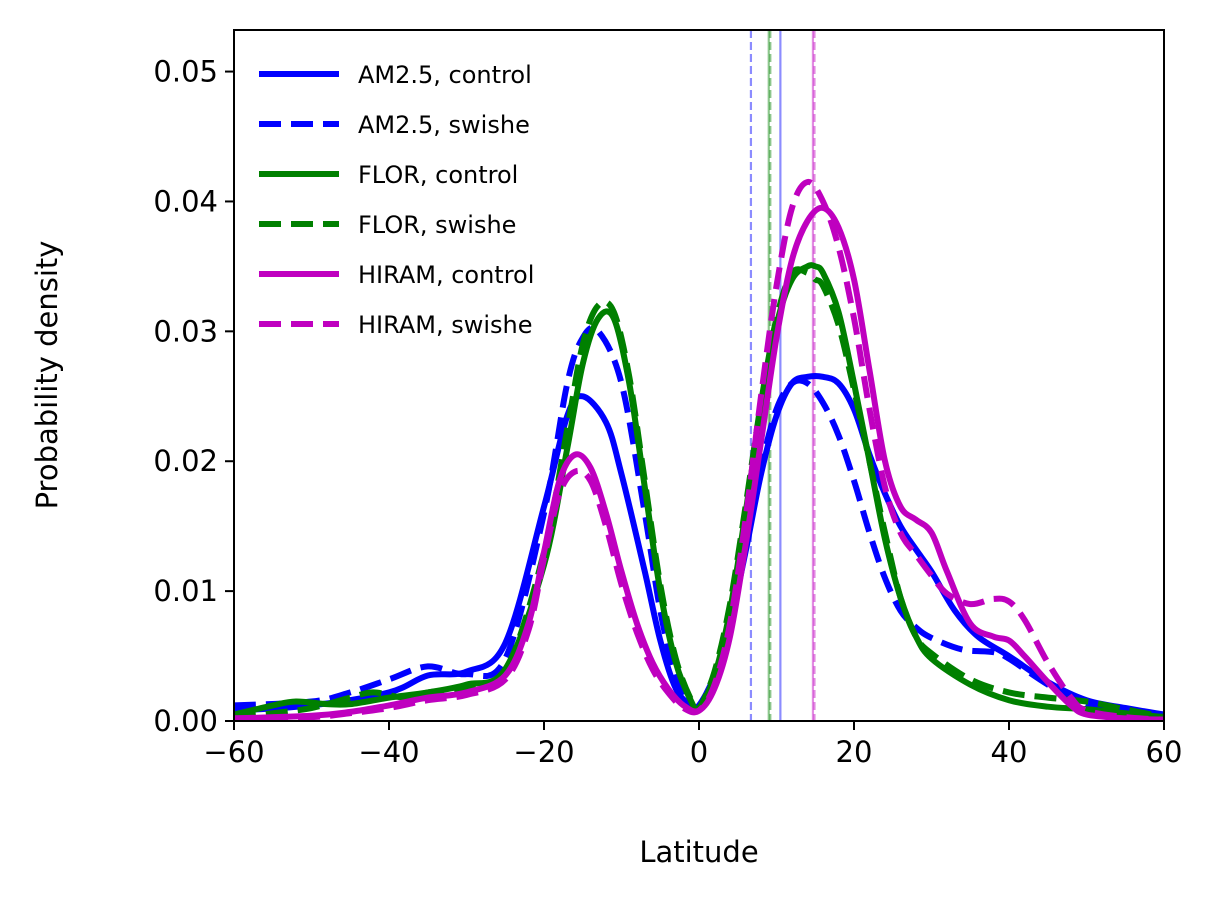 Image resolution: width=1220 pixels, height=903 pixels. I want to click on x-axis: −60 −40 −20 0 20 40 60, so click(692, 745).